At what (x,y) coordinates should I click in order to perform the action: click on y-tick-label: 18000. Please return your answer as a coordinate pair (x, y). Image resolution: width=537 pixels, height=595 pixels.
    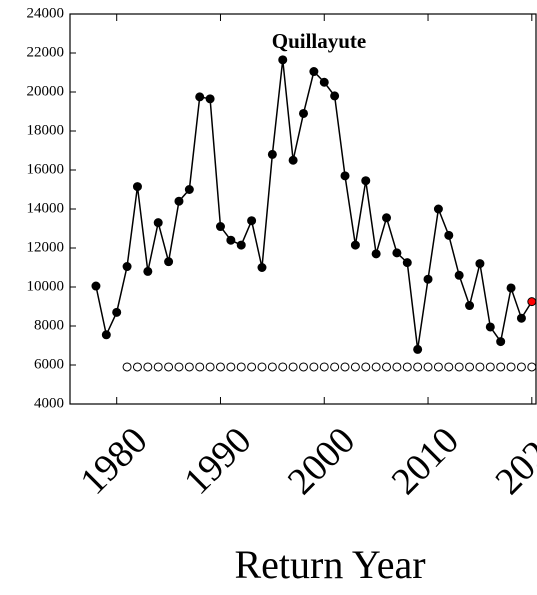
    Looking at the image, I should click on (46, 130).